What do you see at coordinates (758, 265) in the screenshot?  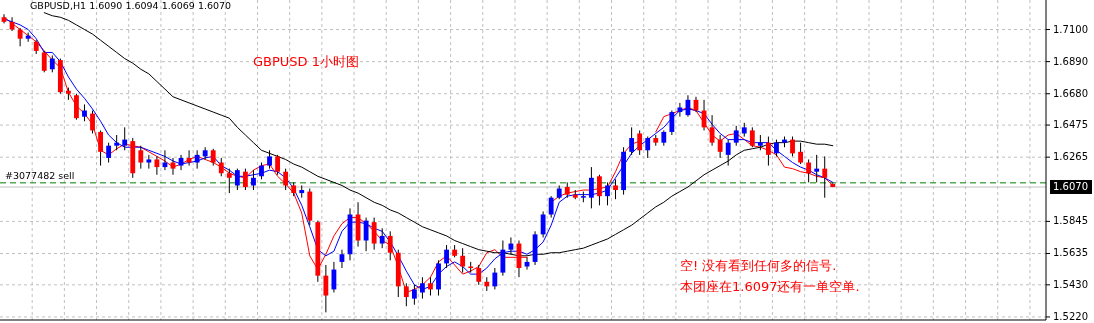 I see `annotation: 空! 没有看到任何多的信号.` at bounding box center [758, 265].